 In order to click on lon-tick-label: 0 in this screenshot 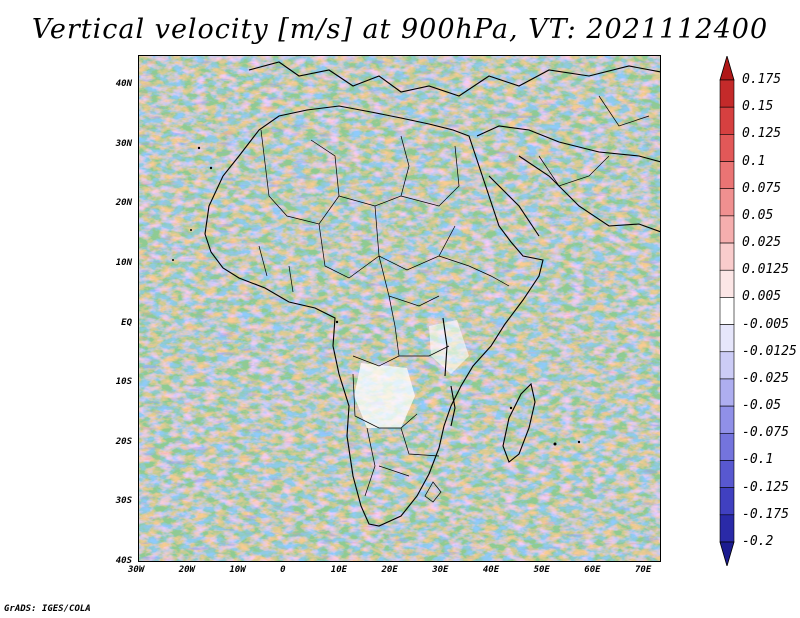, I will do `click(283, 570)`.